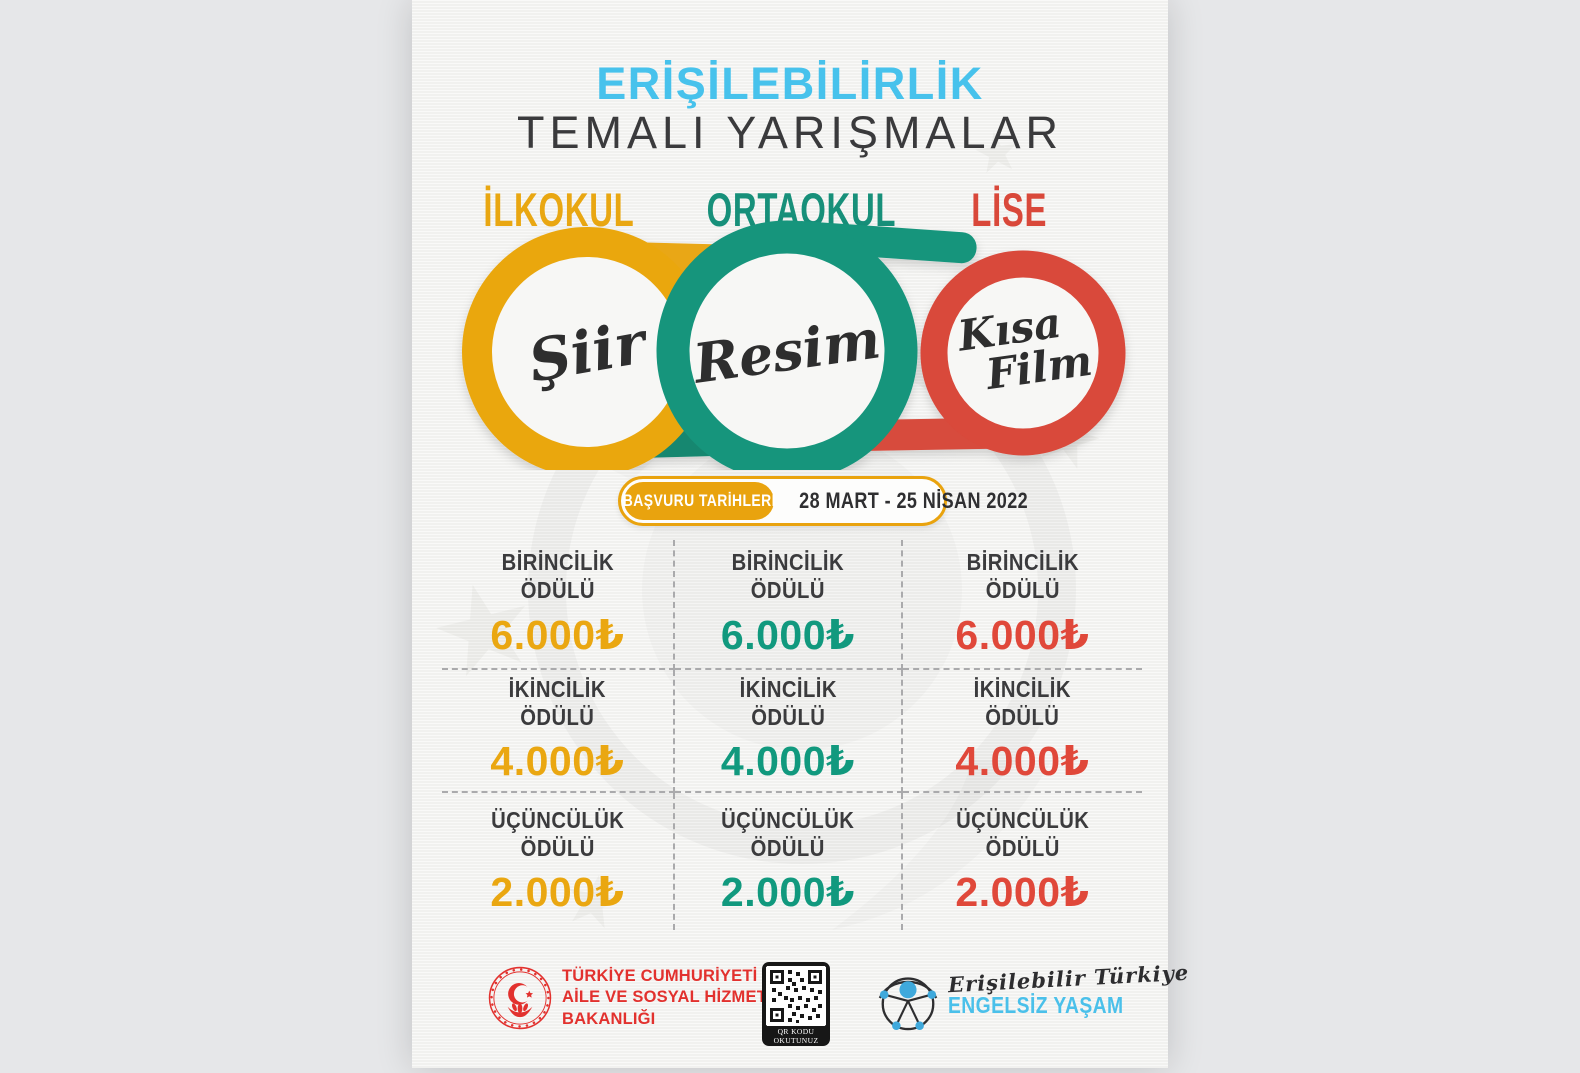  Describe the element at coordinates (559, 209) in the screenshot. I see `category-label-ilkokul: İLKOKUL` at that location.